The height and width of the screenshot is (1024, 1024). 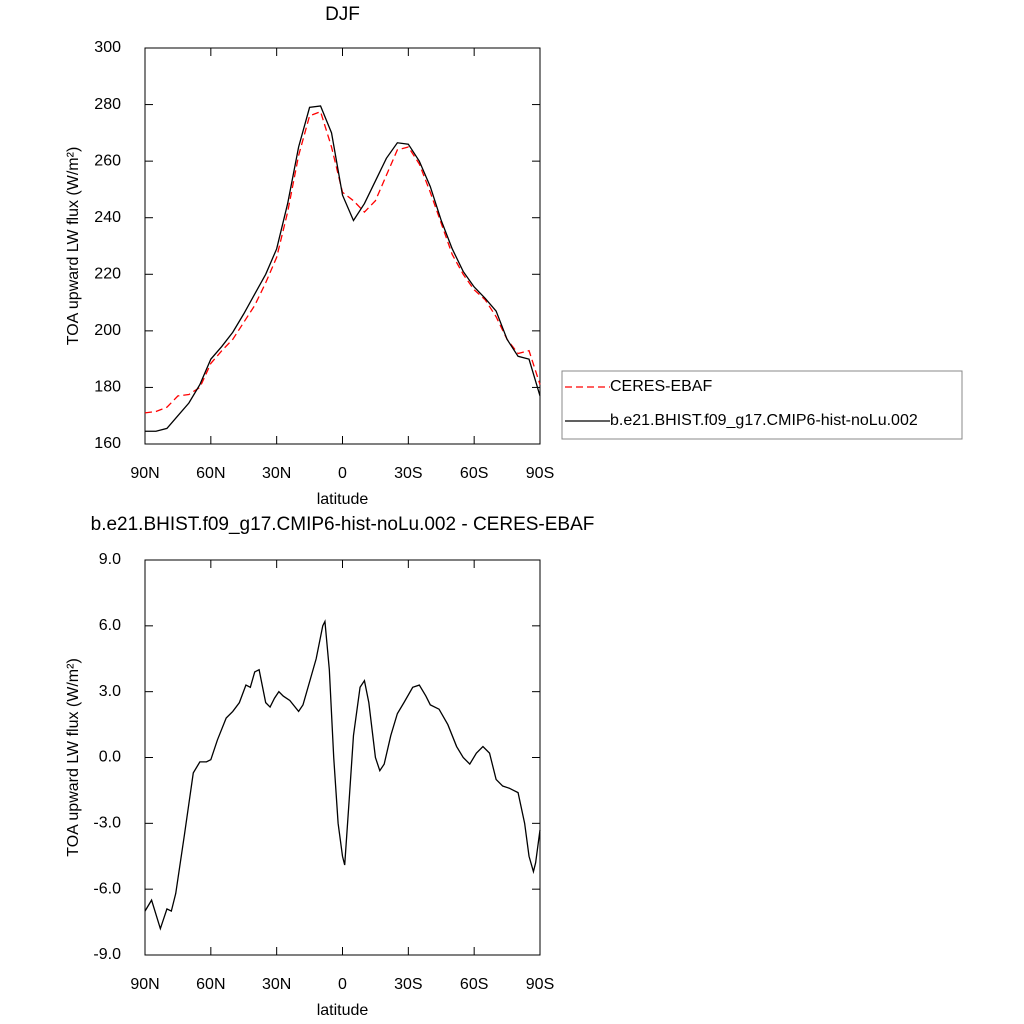 I want to click on y-tick-label: 9.0, so click(x=110, y=559).